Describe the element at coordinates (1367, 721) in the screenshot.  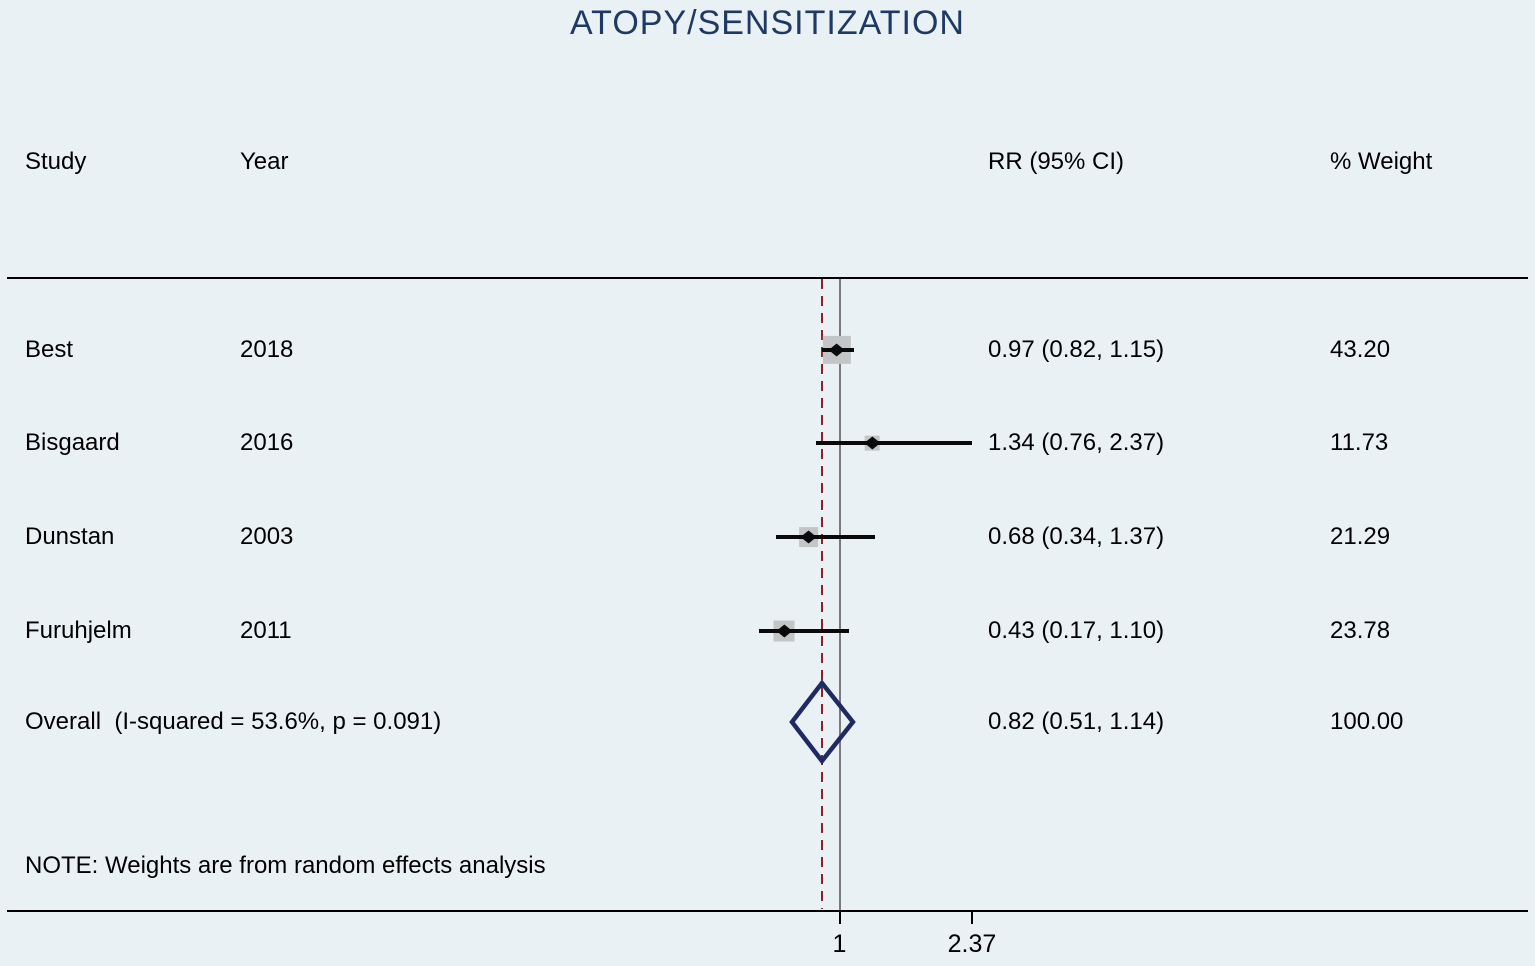
I see `overall-weight-label: 100.00` at that location.